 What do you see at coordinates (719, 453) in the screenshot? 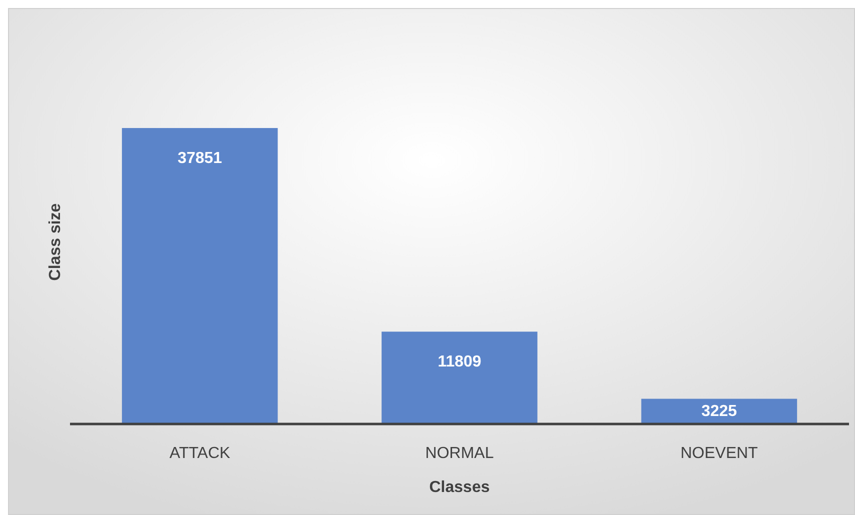
I see `x-tick-label: NOEVENT` at bounding box center [719, 453].